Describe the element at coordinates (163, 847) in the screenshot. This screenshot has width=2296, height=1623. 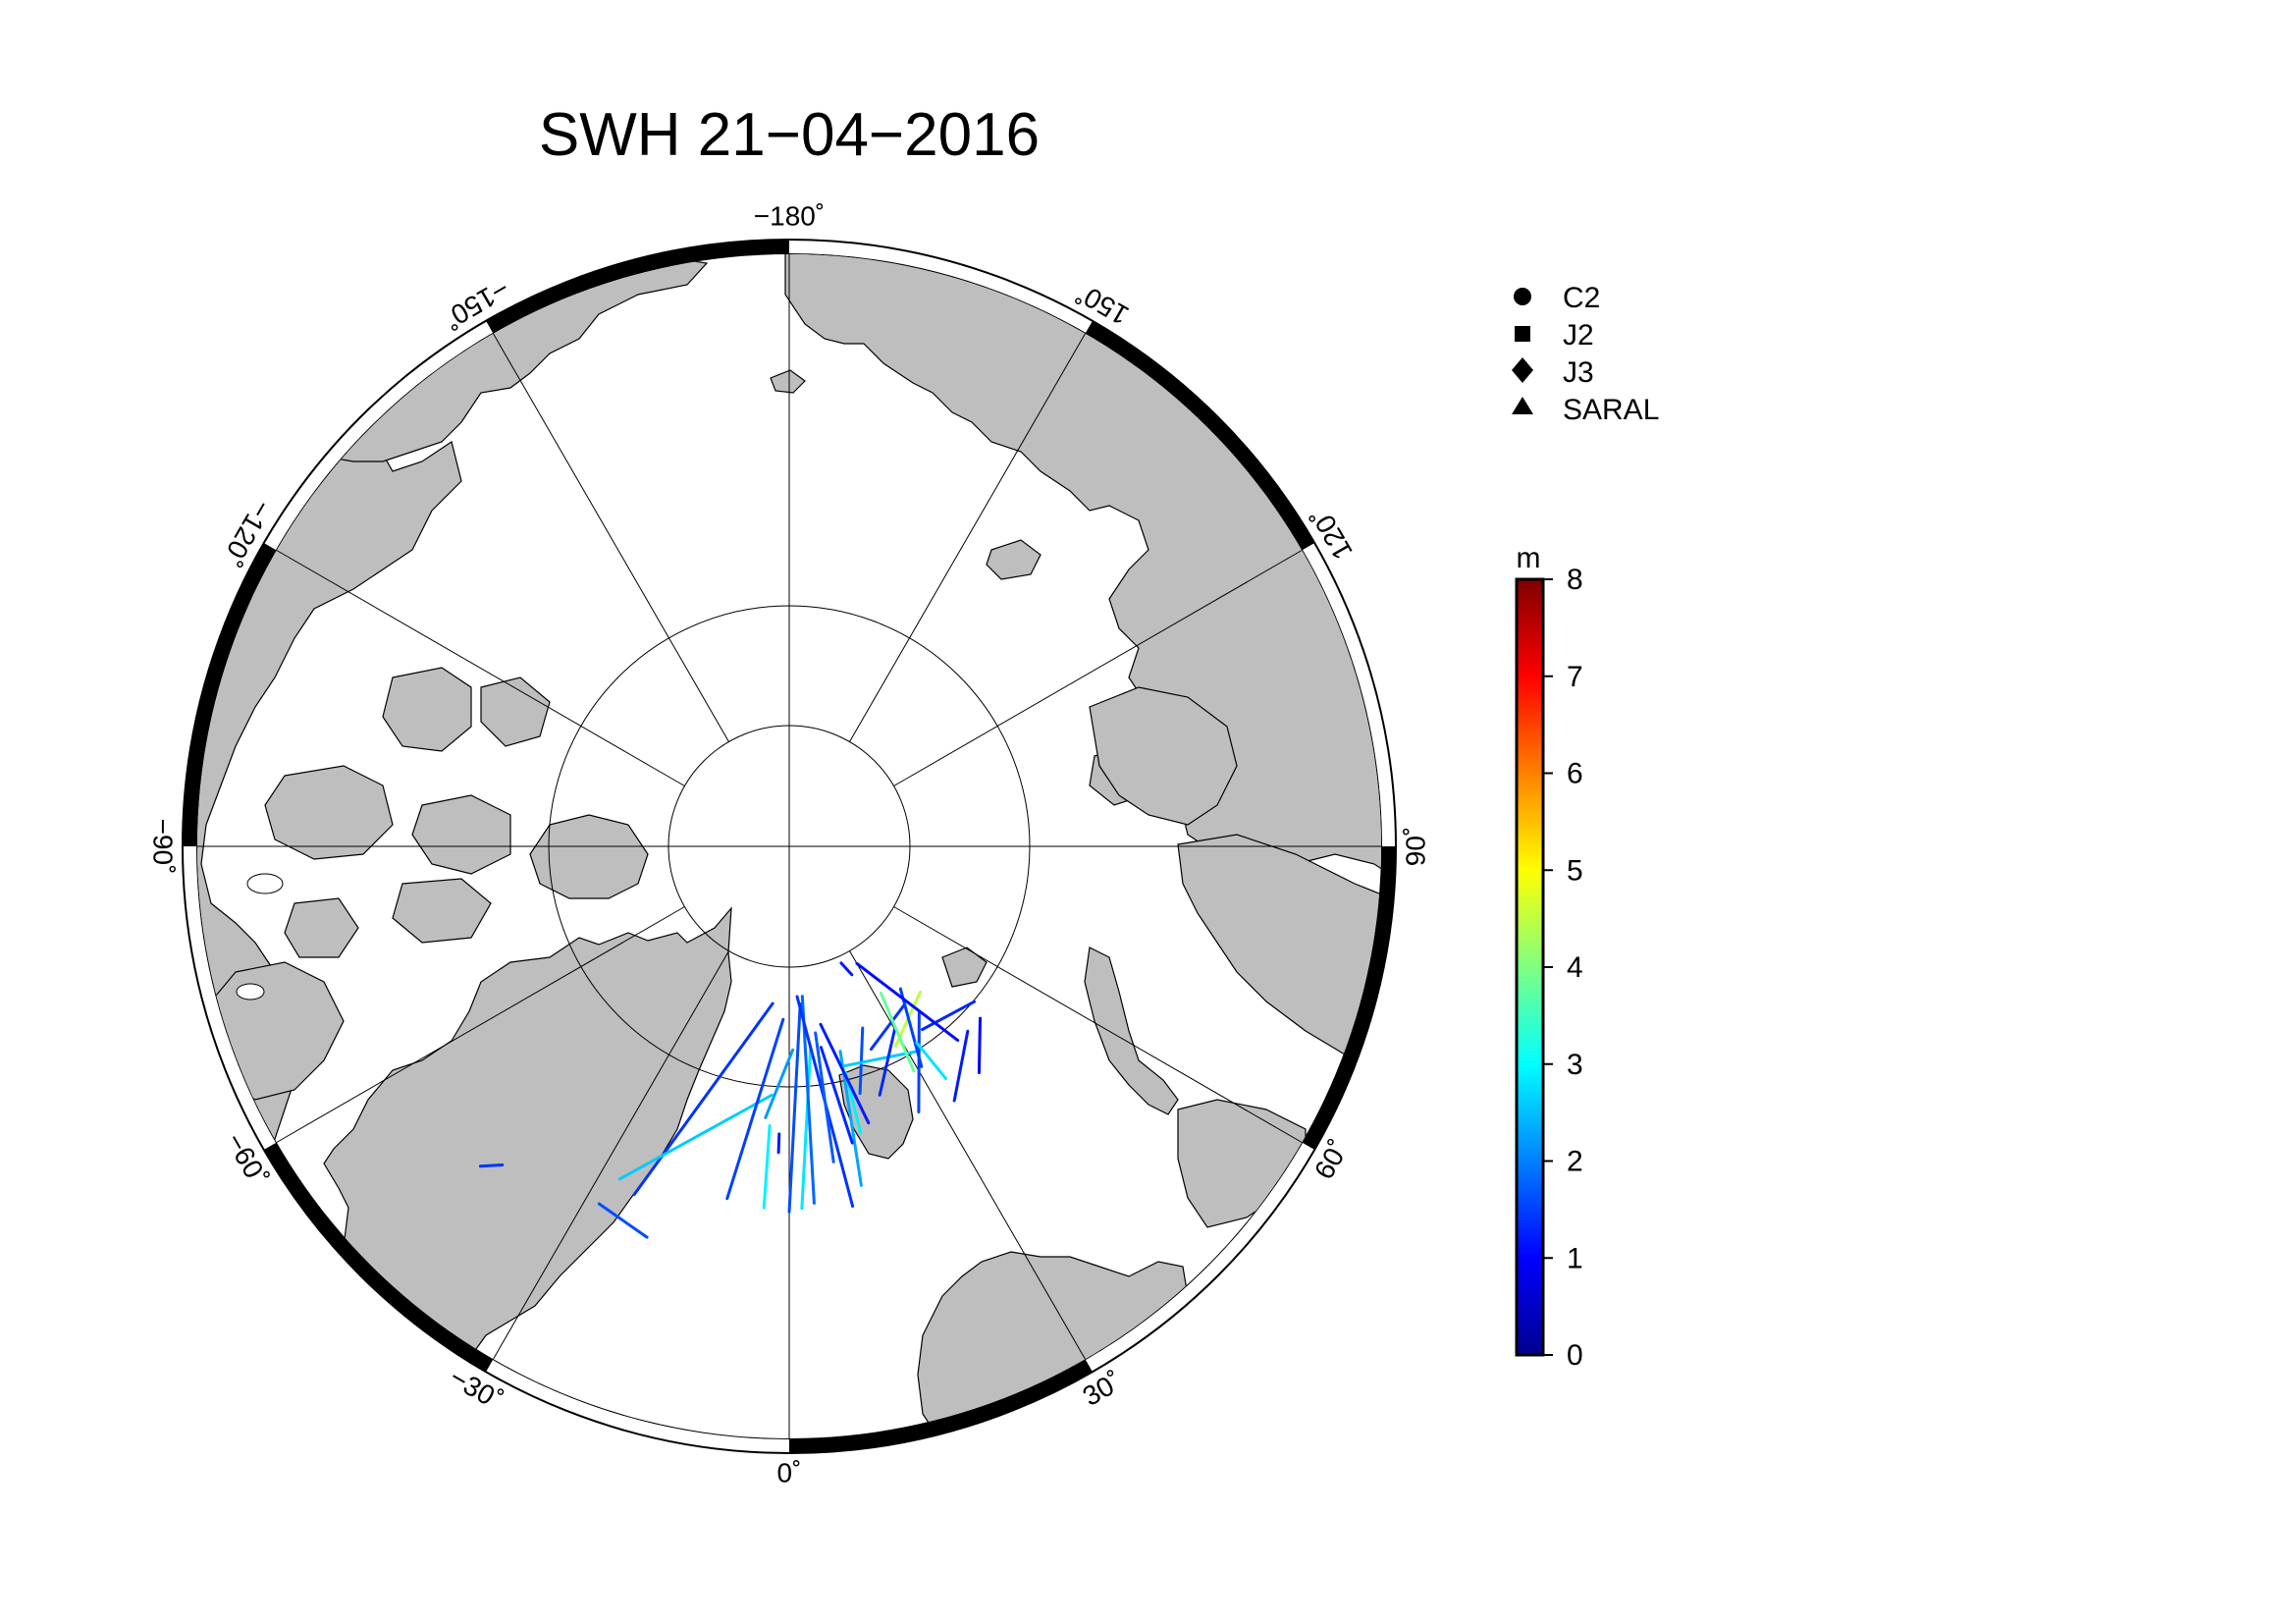
I see `longitude-label: −90˚` at that location.